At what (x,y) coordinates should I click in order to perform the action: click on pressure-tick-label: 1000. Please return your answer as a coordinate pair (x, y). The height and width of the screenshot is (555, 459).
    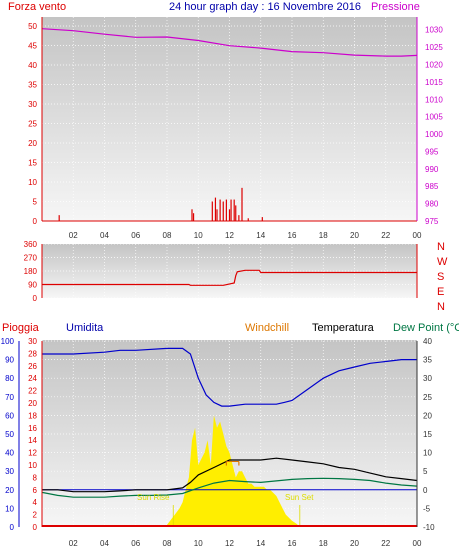
    Looking at the image, I should click on (434, 134).